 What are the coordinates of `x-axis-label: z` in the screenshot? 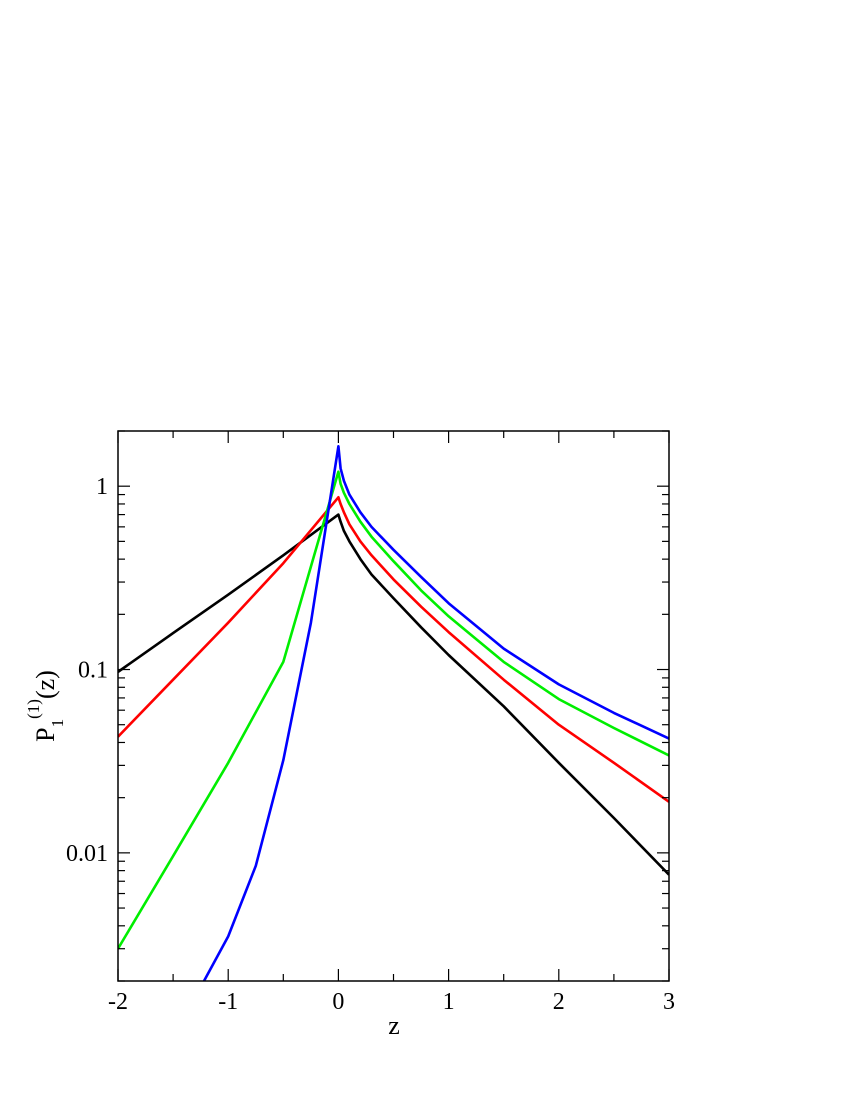 It's located at (394, 1025).